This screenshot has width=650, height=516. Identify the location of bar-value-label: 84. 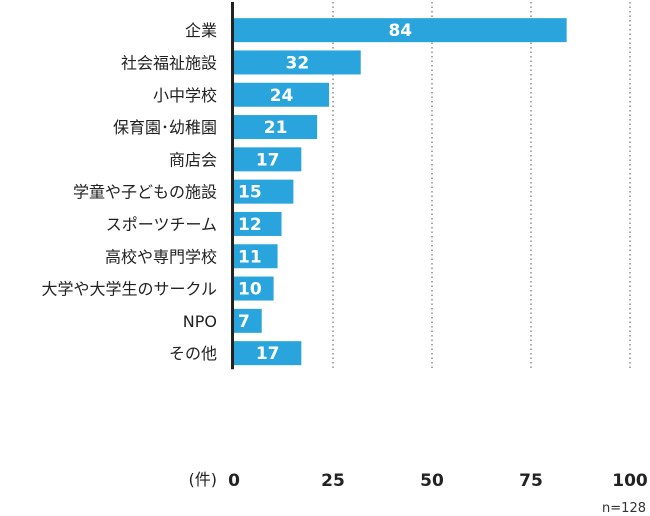
(400, 31).